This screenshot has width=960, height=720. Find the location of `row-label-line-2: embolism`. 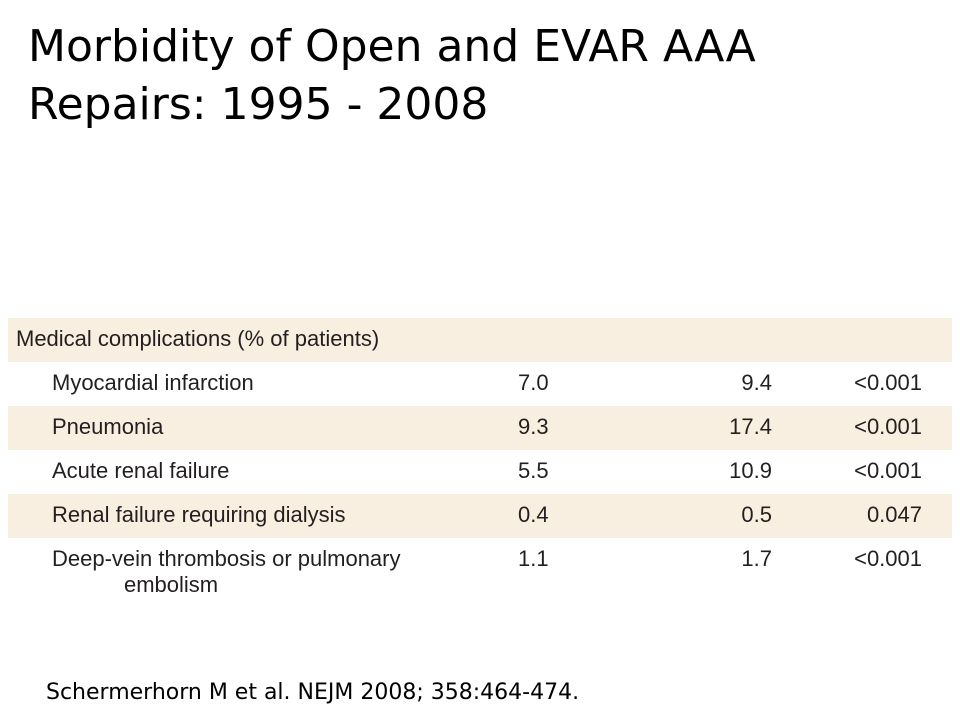

row-label-line-2: embolism is located at coordinates (171, 584).